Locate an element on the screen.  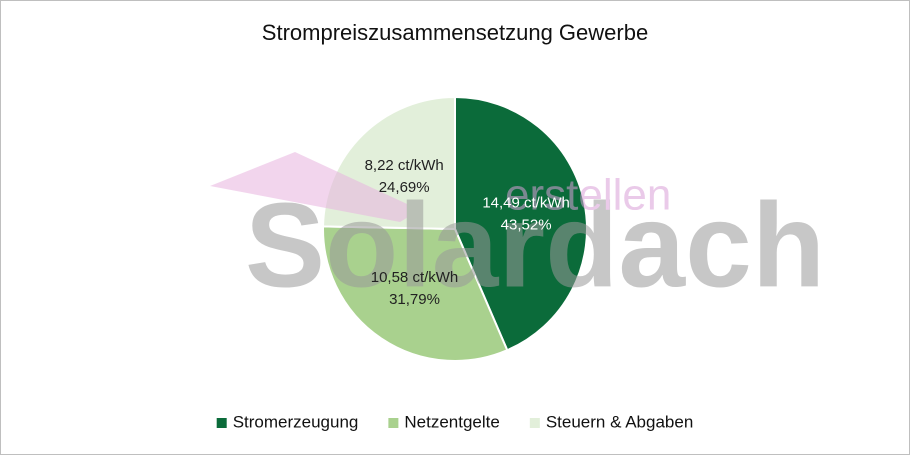
data-label: 24,69% is located at coordinates (404, 187).